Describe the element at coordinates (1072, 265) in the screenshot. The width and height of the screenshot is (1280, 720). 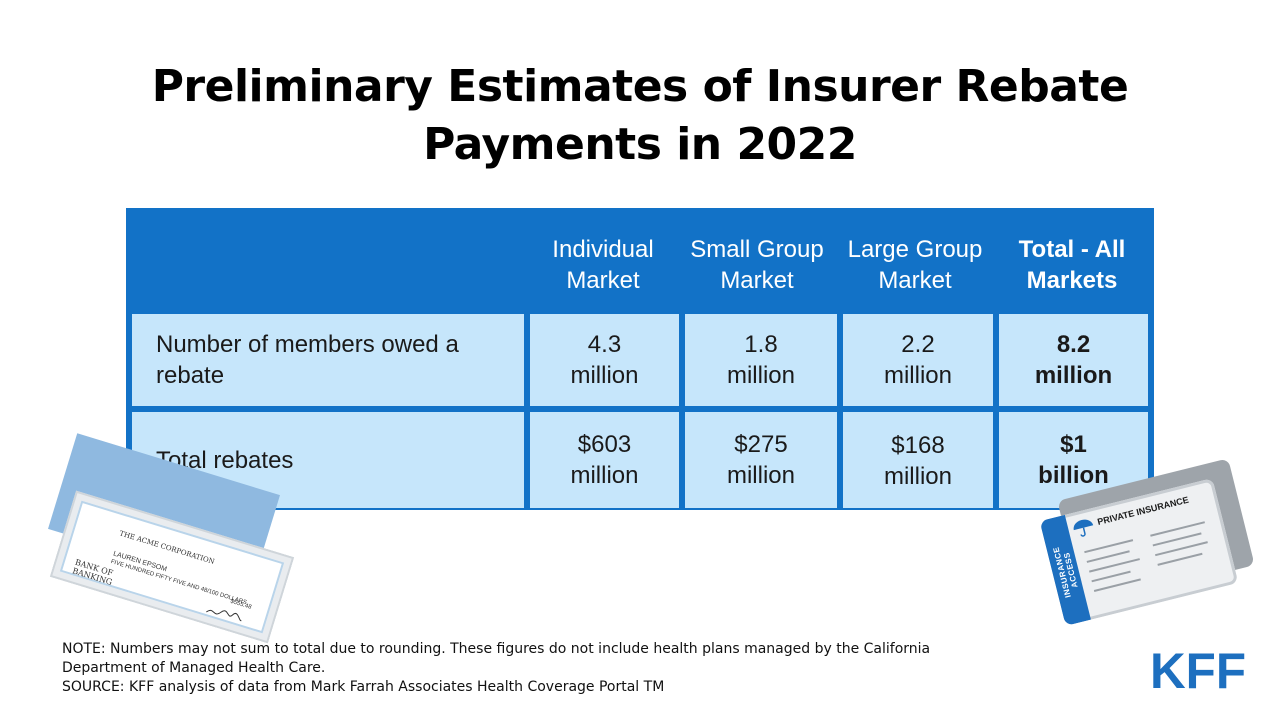
I see `column-header-total: Total - All Markets` at that location.